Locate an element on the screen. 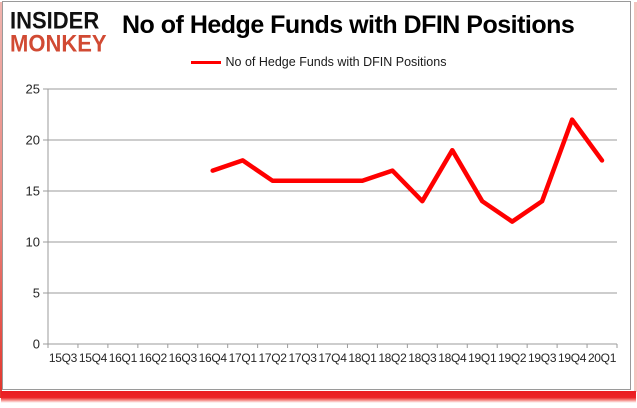  x-axis-label: 18Q4 is located at coordinates (452, 358).